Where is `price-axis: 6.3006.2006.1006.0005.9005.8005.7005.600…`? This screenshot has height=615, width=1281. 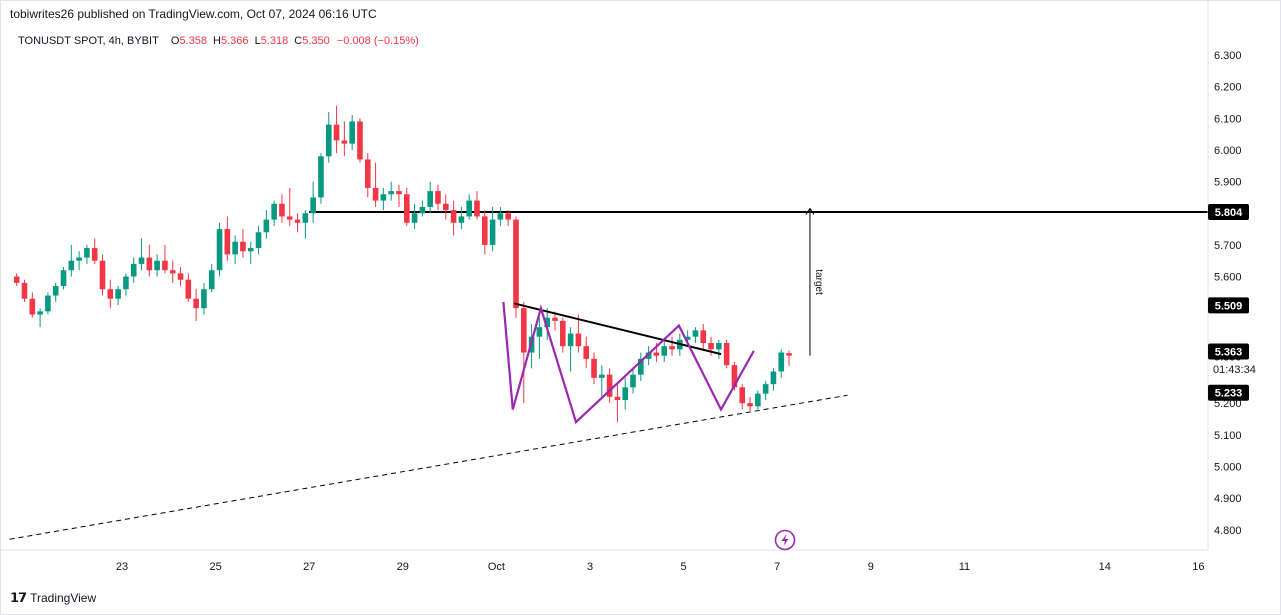 price-axis: 6.3006.2006.1006.0005.9005.8005.7005.600… is located at coordinates (1224, 275).